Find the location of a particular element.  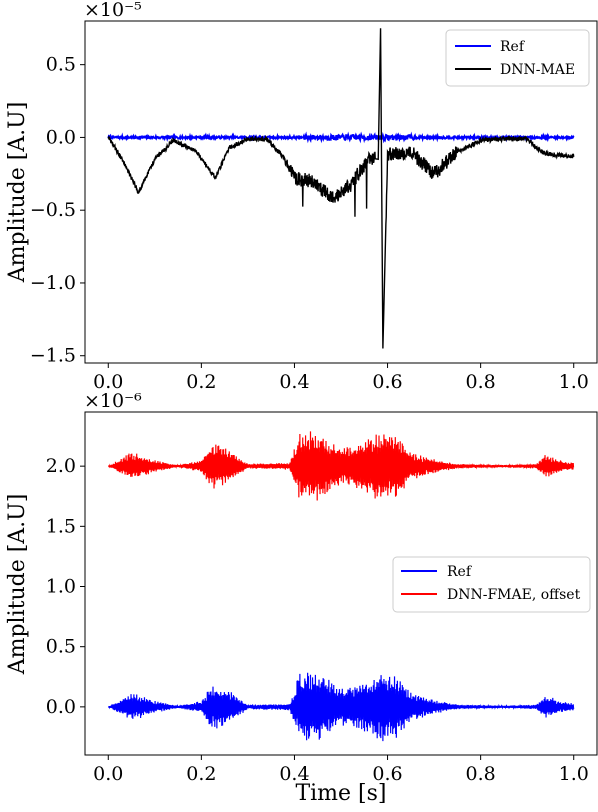

top-y-tick-label: 0.0 is located at coordinates (61, 137).